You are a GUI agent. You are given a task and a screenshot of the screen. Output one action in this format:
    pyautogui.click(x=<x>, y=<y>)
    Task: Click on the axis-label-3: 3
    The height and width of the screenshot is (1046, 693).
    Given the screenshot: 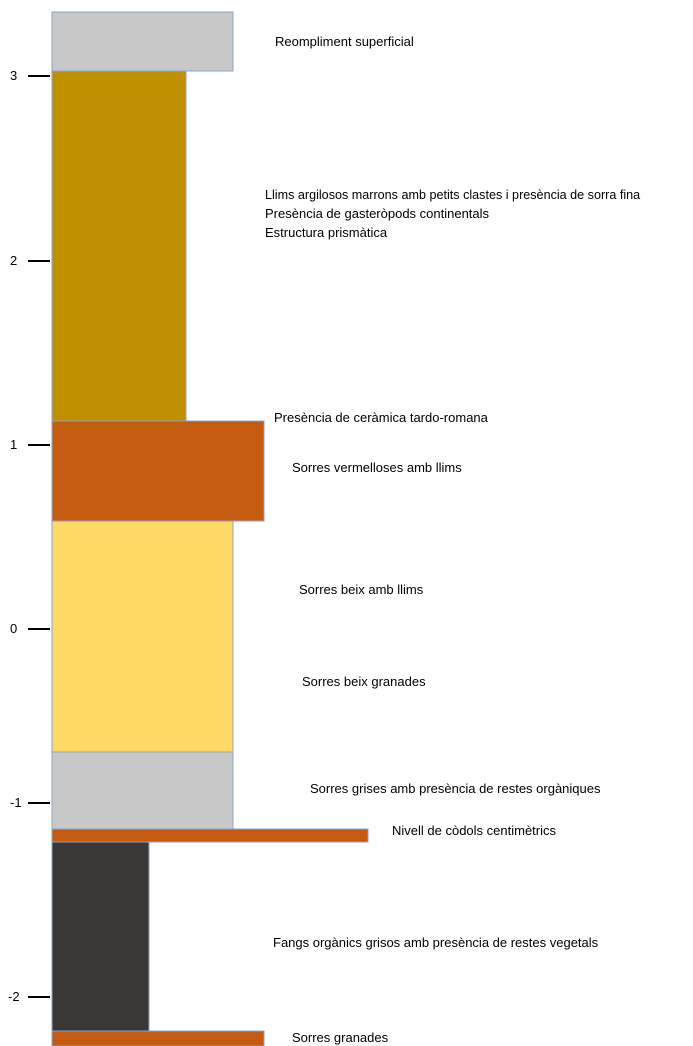 What is the action you would take?
    pyautogui.click(x=14, y=75)
    